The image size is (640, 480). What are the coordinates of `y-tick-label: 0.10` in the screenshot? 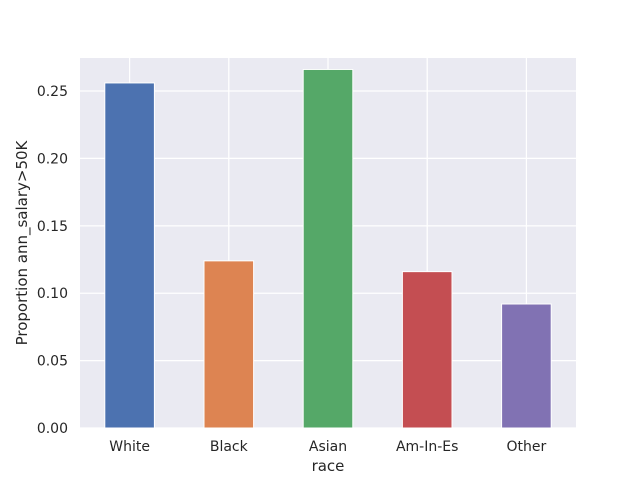 It's located at (52, 294).